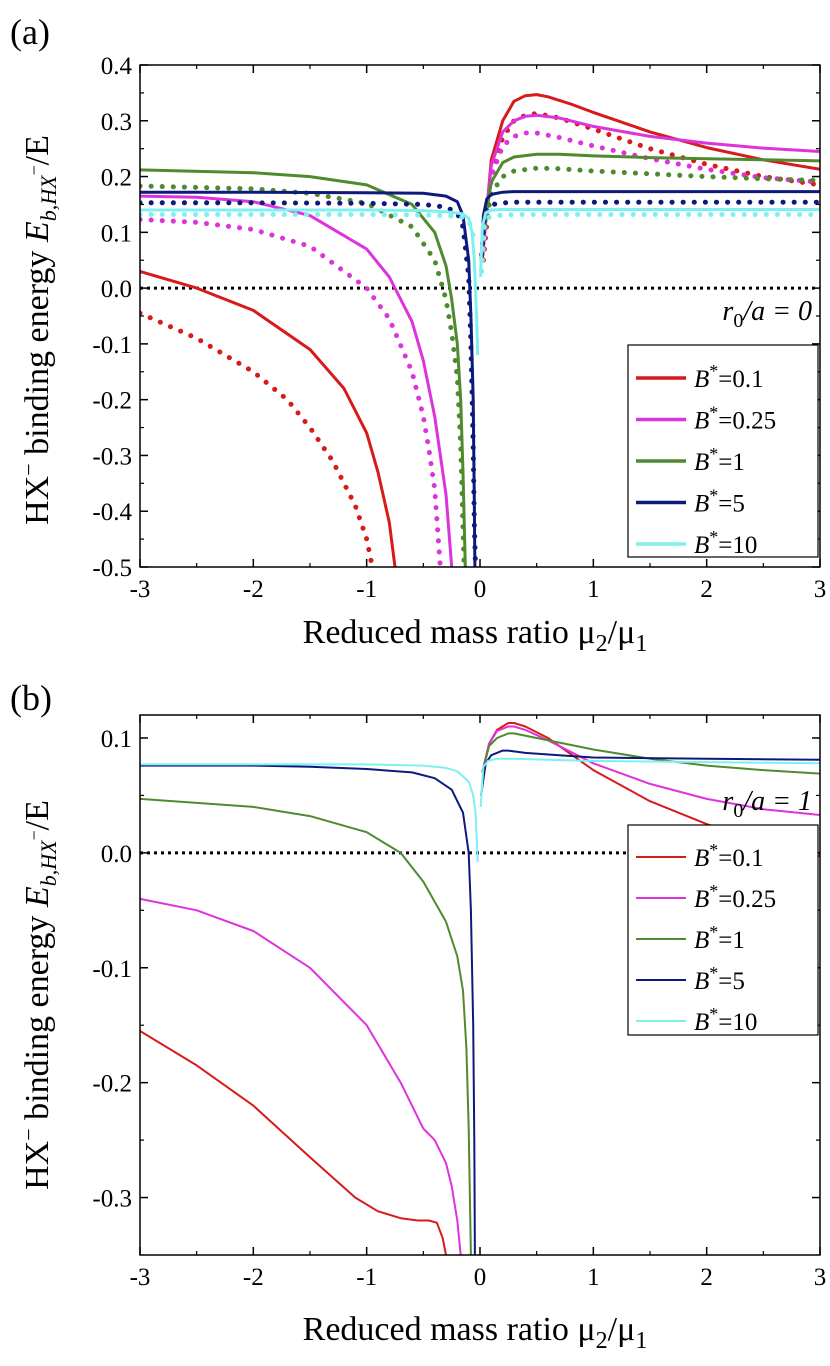 The image size is (830, 1366). What do you see at coordinates (729, 377) in the screenshot?
I see `panel-a-legend-label-b01: B*=0.1` at bounding box center [729, 377].